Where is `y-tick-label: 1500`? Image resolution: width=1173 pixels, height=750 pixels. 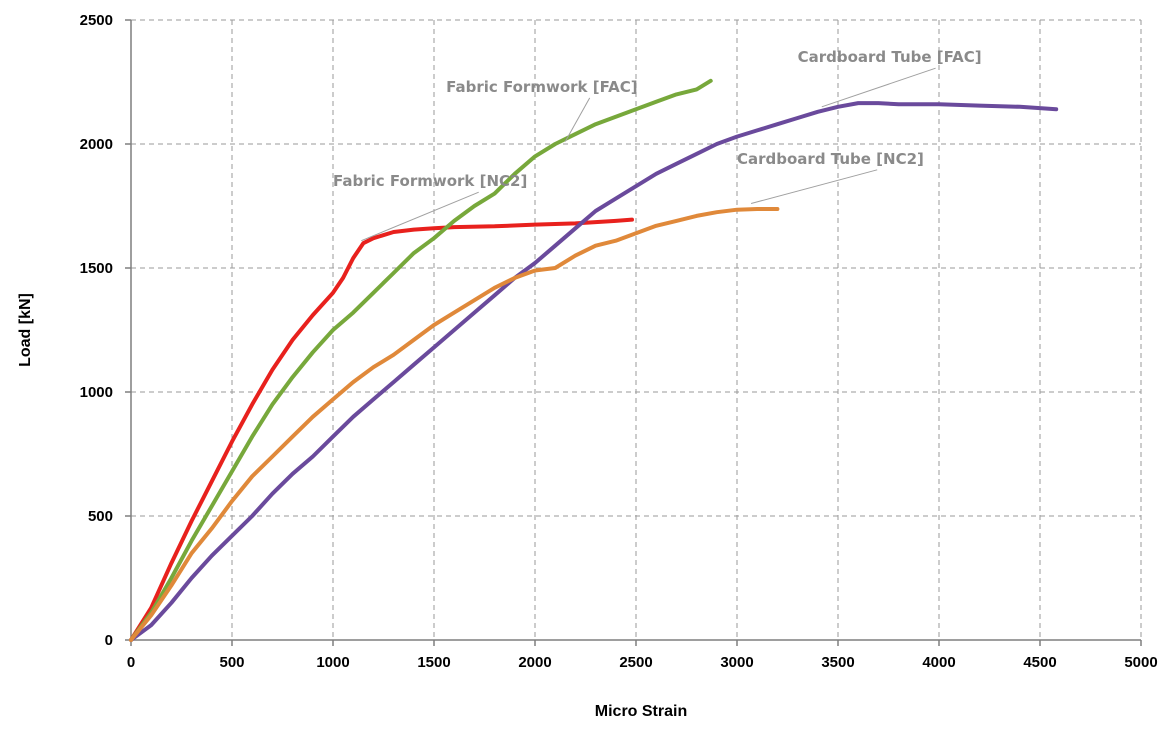
y-tick-label: 1500 is located at coordinates (96, 268).